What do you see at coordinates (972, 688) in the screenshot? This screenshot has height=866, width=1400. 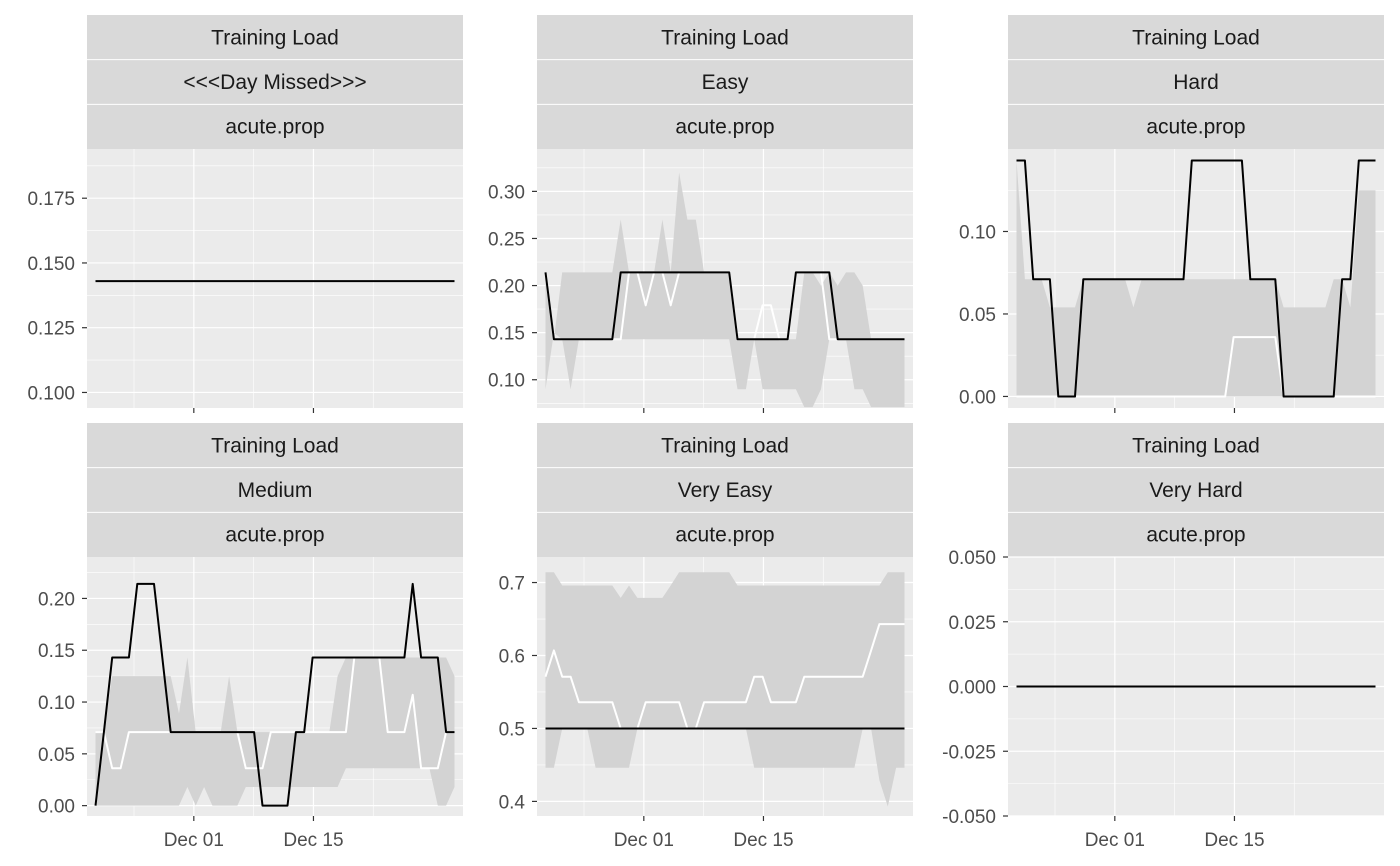 I see `y-tick-label: 0.000` at bounding box center [972, 688].